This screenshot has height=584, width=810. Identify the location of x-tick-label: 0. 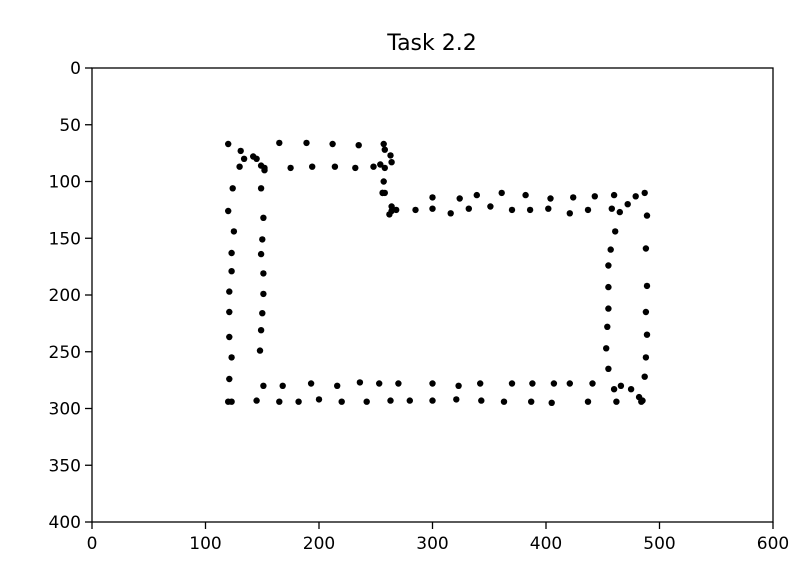
(92, 544).